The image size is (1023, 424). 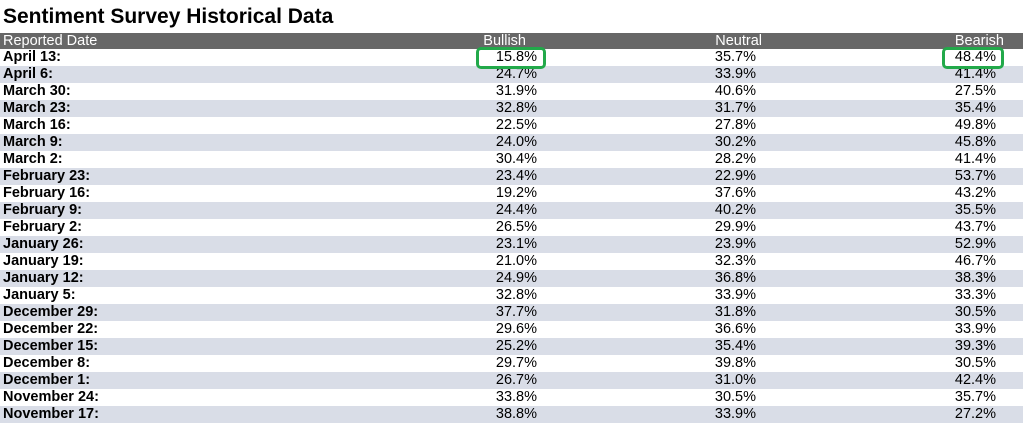 I want to click on row-neutral: 40.2%, so click(x=735, y=210).